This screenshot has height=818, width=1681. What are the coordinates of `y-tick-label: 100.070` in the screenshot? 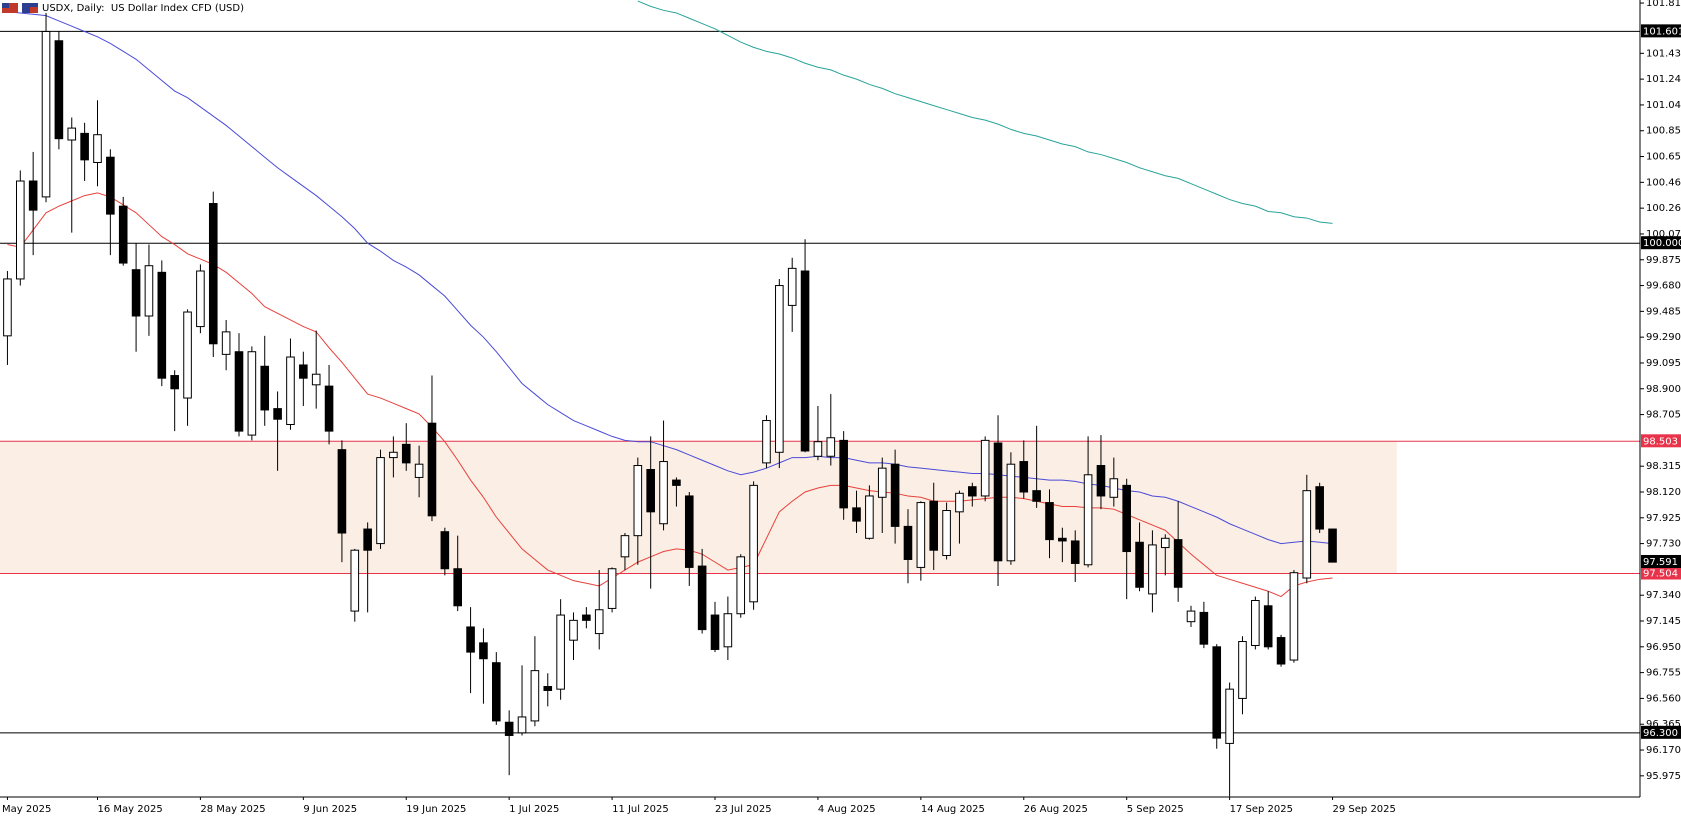 It's located at (1663, 234).